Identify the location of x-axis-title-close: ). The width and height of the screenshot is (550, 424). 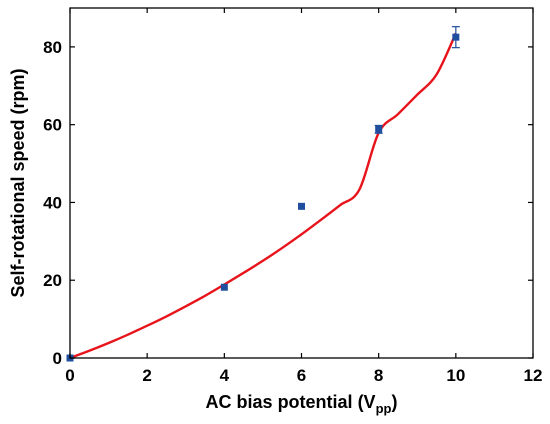
(394, 402).